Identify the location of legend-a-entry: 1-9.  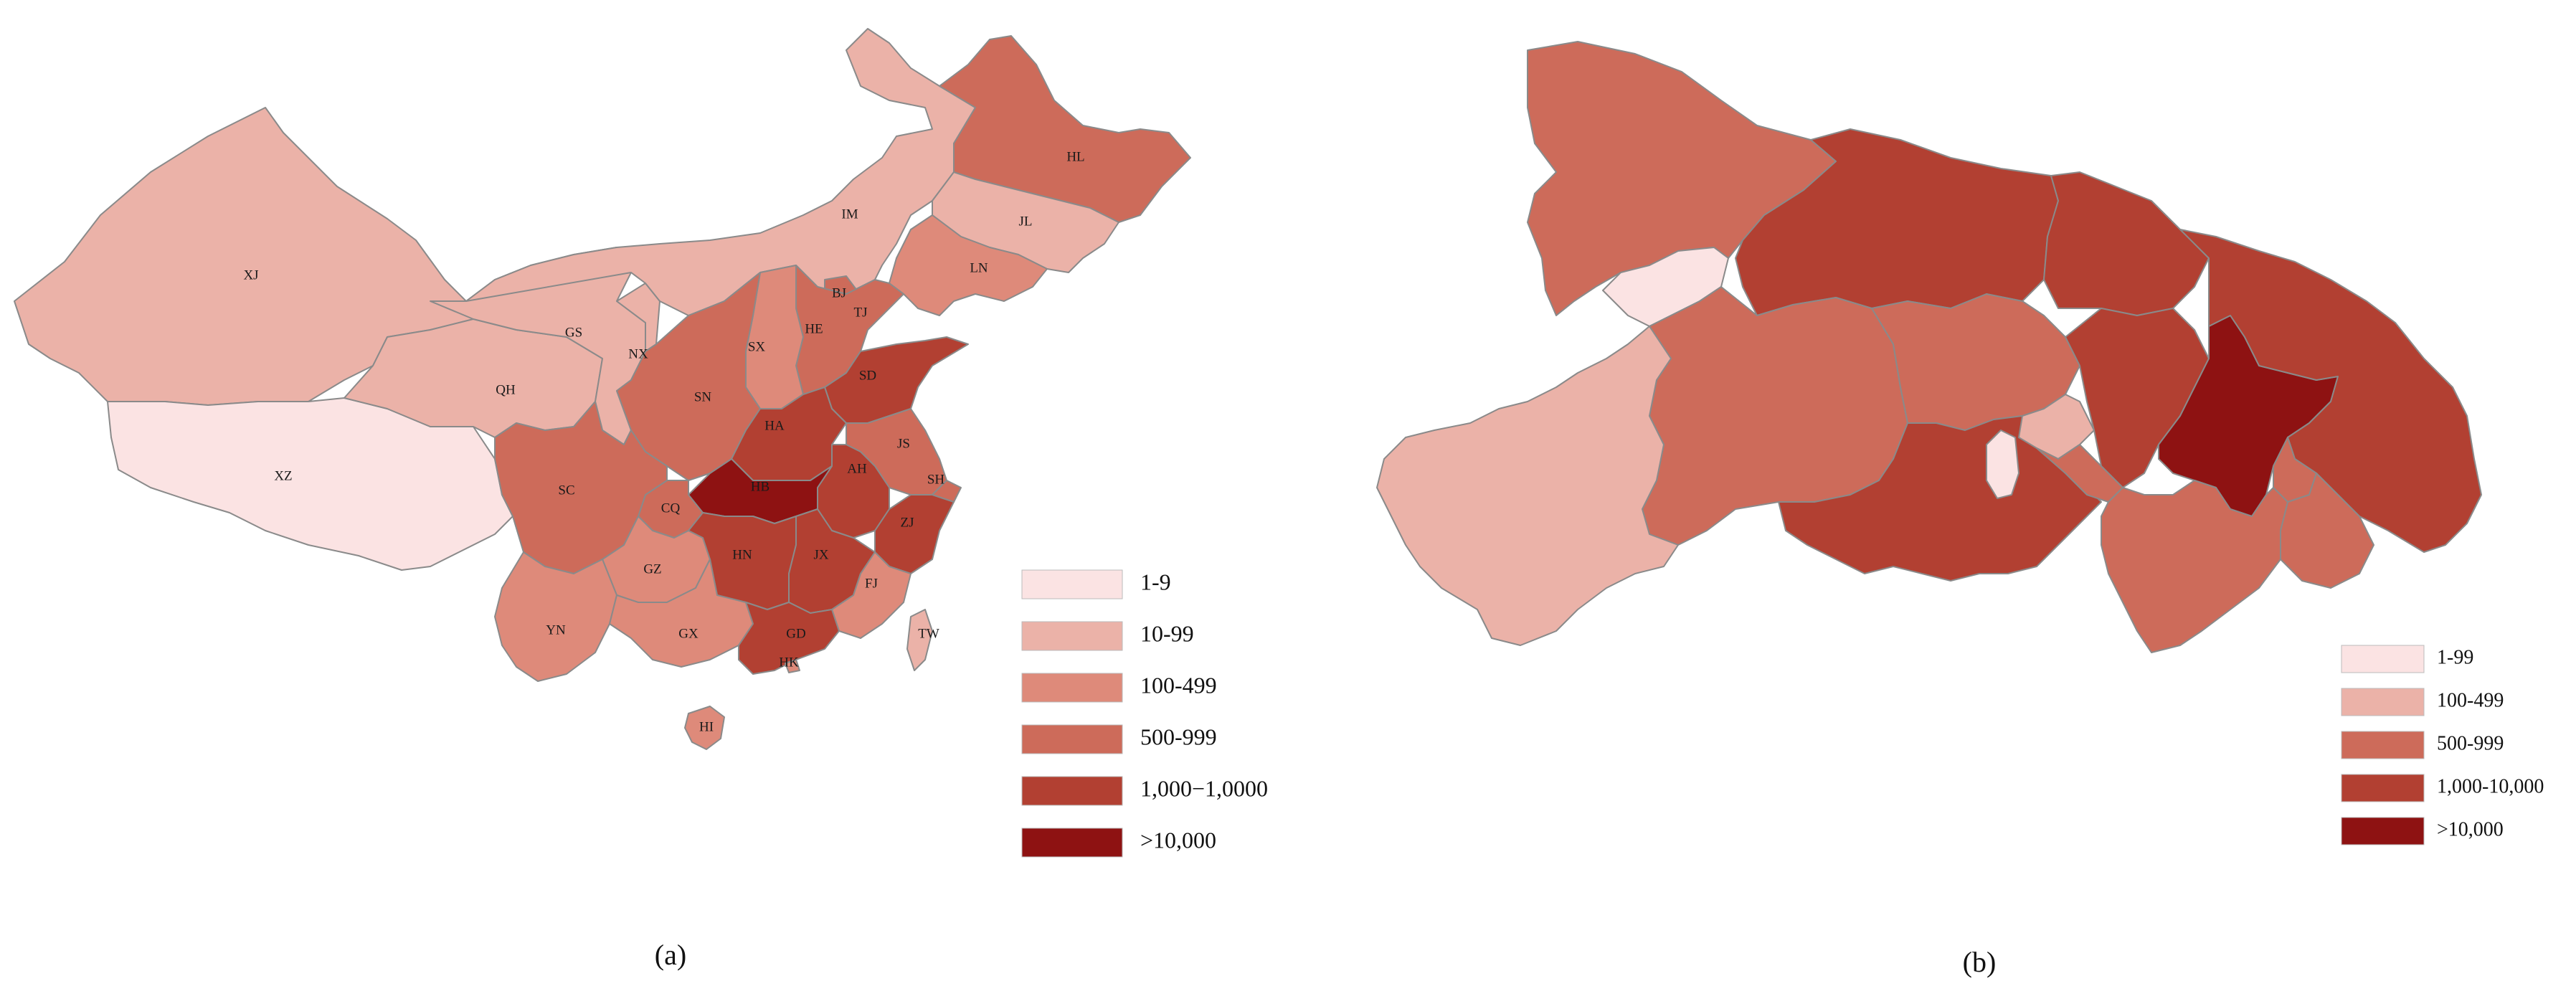
(1096, 584).